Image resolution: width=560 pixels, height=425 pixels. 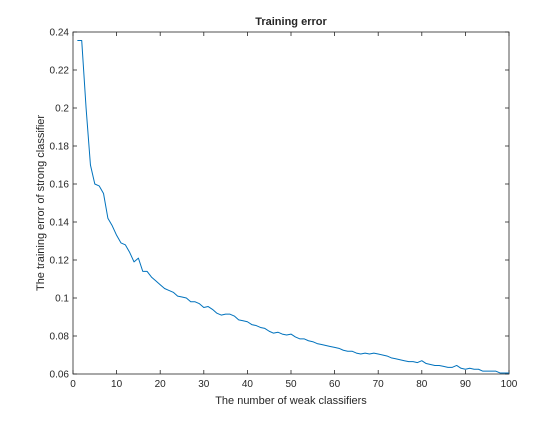 I want to click on y-axis-label: The training error of strong classifier, so click(x=41, y=203).